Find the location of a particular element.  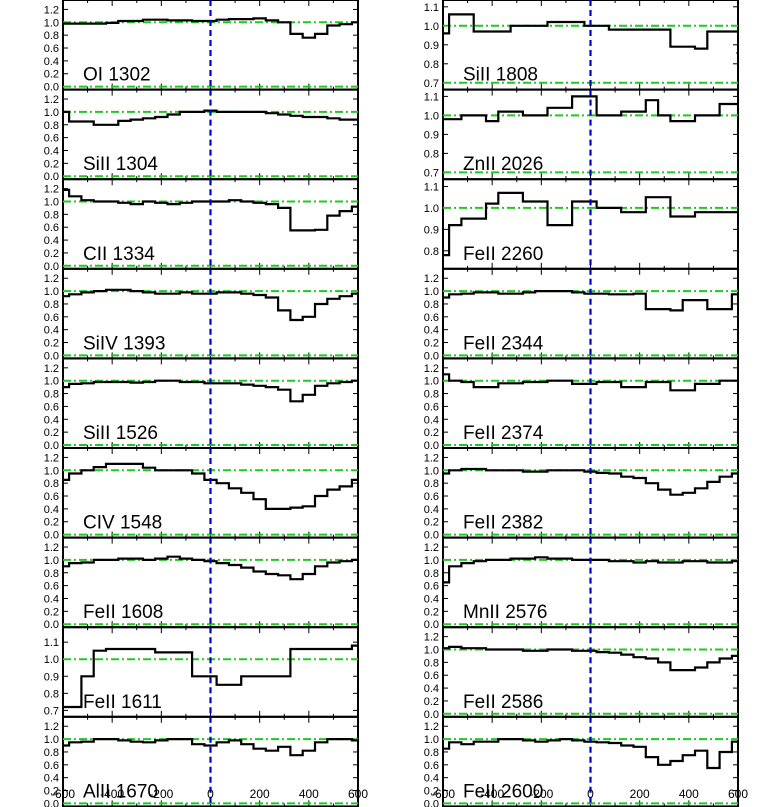

y-tick-label: 0.7 is located at coordinates (51, 711).